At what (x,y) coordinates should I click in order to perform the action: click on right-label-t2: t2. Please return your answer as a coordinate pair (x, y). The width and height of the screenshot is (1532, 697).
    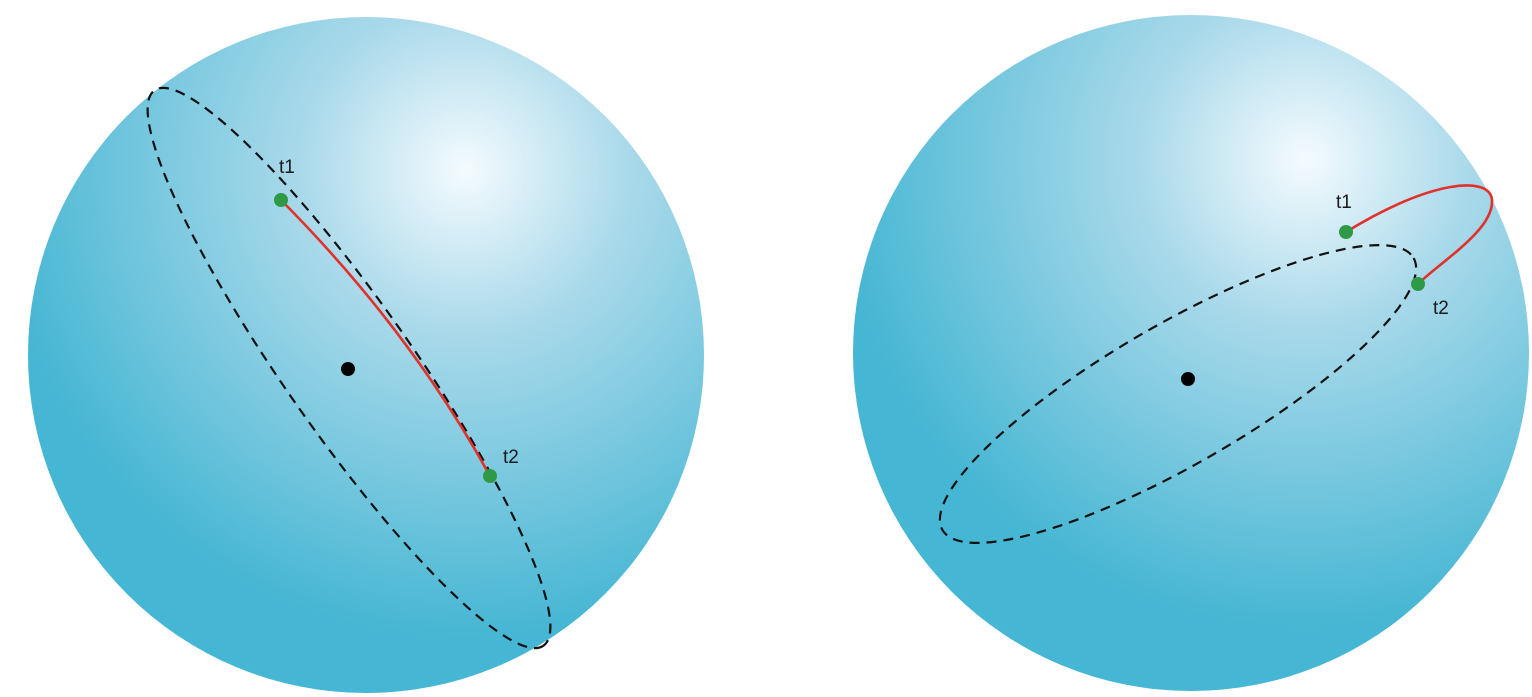
    Looking at the image, I should click on (1441, 308).